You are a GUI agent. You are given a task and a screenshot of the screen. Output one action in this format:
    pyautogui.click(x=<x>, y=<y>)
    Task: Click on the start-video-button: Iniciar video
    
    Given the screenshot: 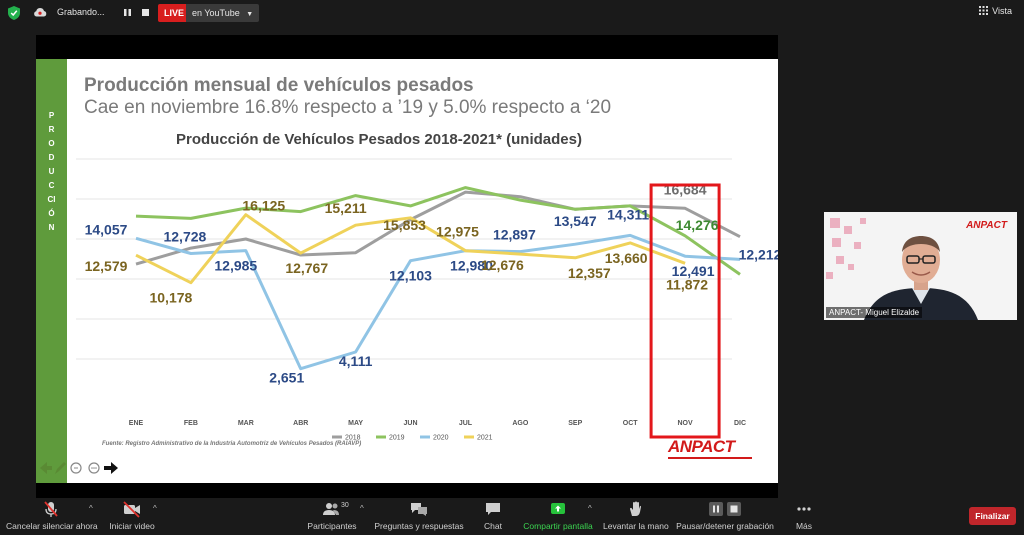 What is the action you would take?
    pyautogui.click(x=132, y=515)
    